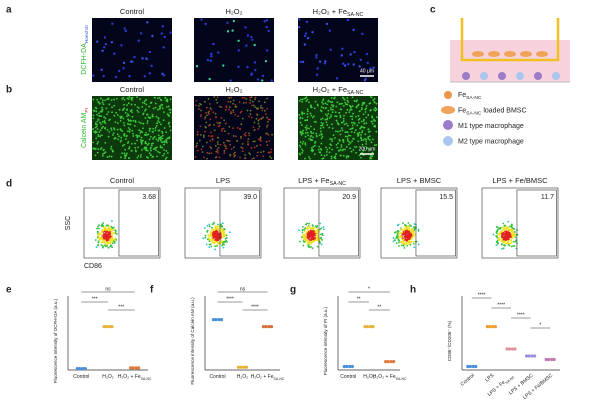  Describe the element at coordinates (84, 59) in the screenshot. I see `text-part: DCFH-DA` at that location.